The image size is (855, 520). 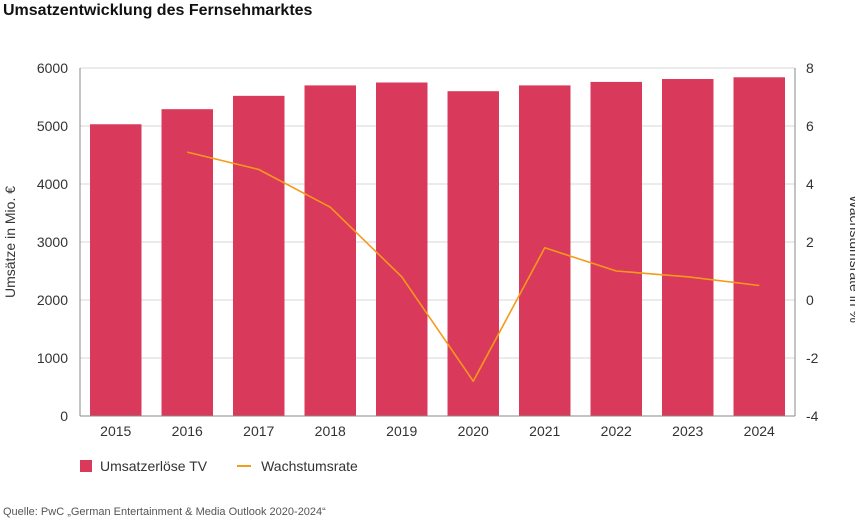 What do you see at coordinates (258, 431) in the screenshot?
I see `x-tick-label: 2017` at bounding box center [258, 431].